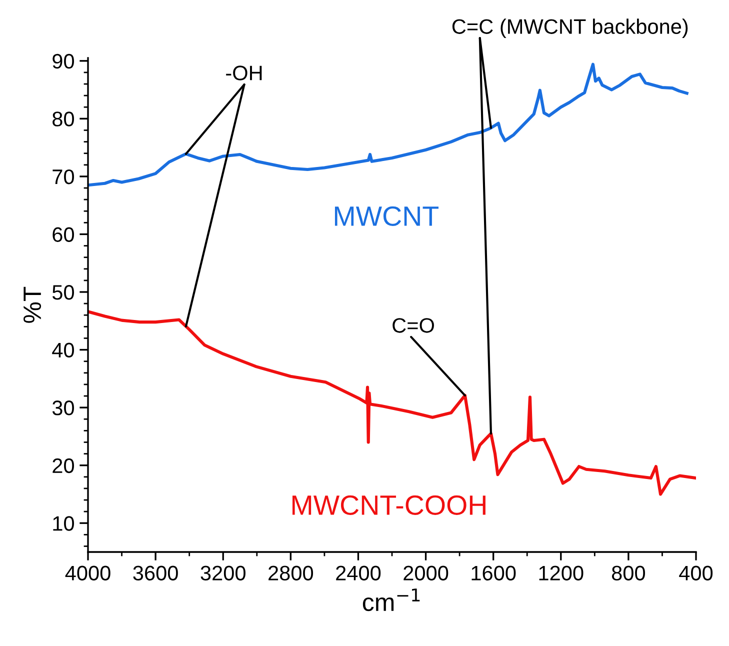 The height and width of the screenshot is (646, 729). What do you see at coordinates (63, 350) in the screenshot?
I see `y-tick-label: 40` at bounding box center [63, 350].